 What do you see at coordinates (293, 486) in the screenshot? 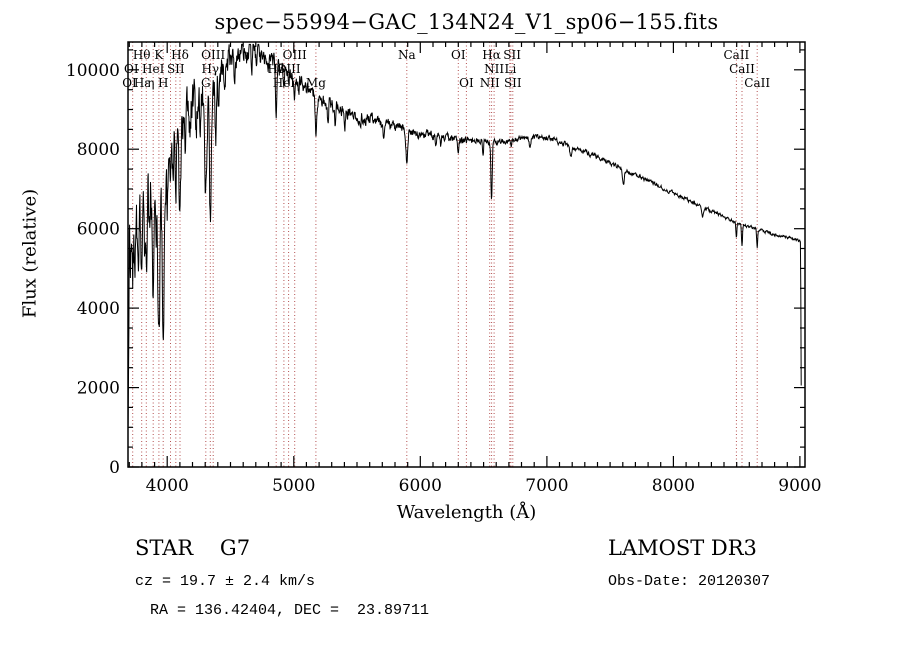
I see `x-tick-label: 5000` at bounding box center [293, 486].